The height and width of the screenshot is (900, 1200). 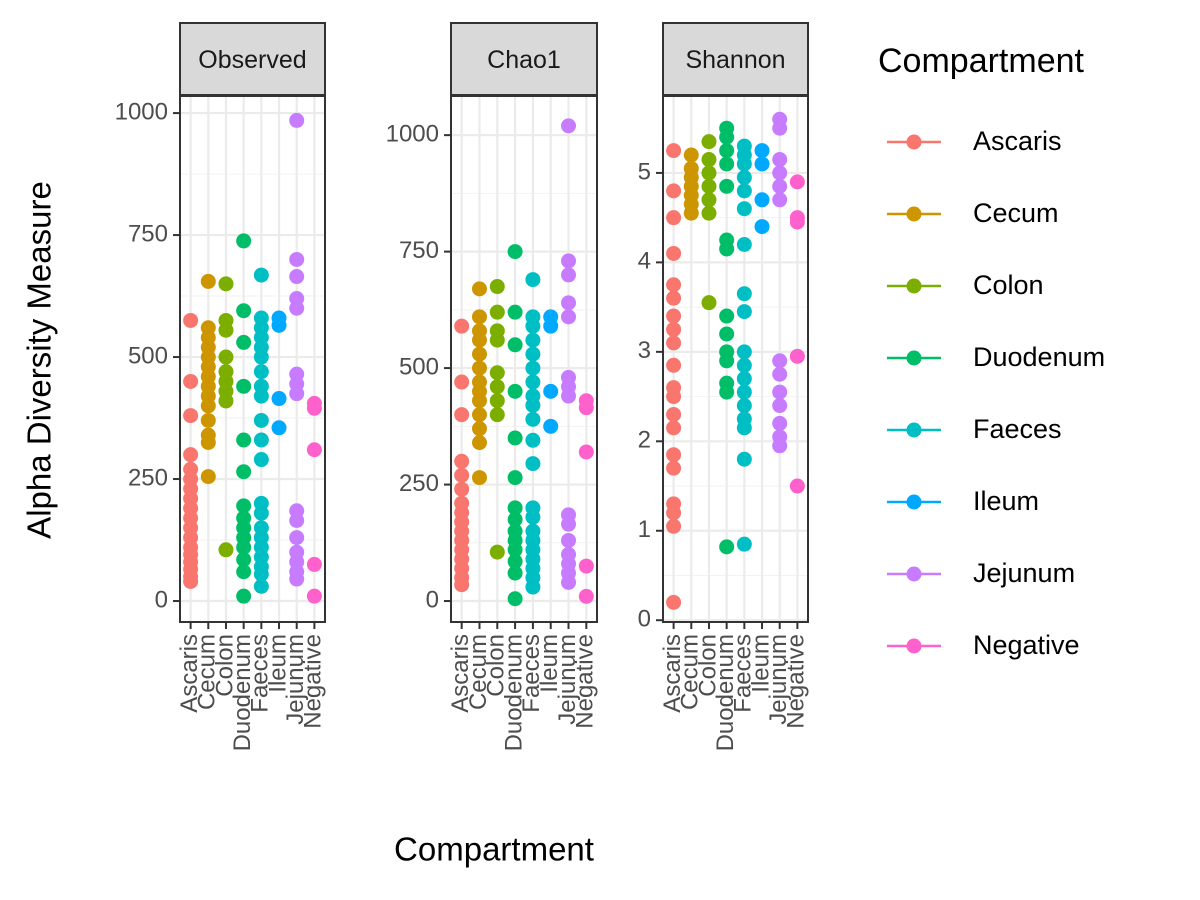 I want to click on strip-label: Shannon, so click(x=735, y=60).